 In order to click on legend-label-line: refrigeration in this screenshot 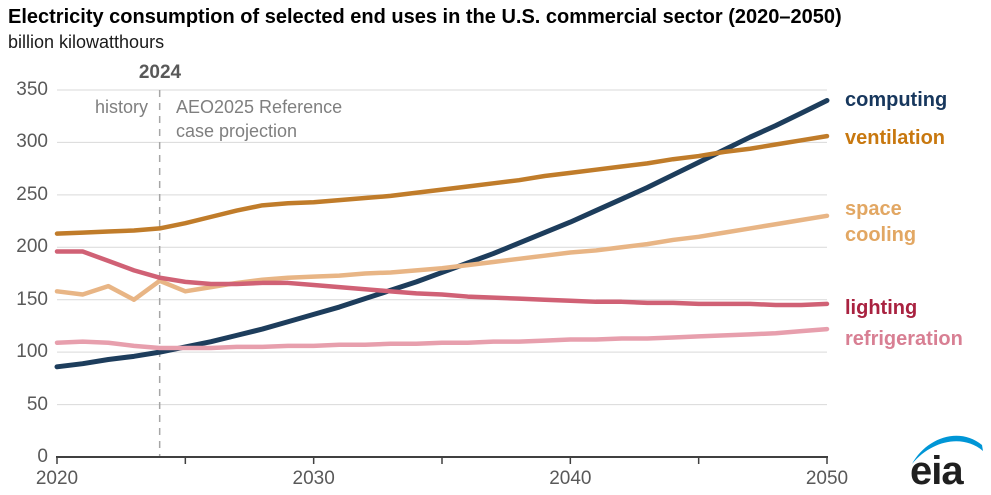, I will do `click(904, 339)`.